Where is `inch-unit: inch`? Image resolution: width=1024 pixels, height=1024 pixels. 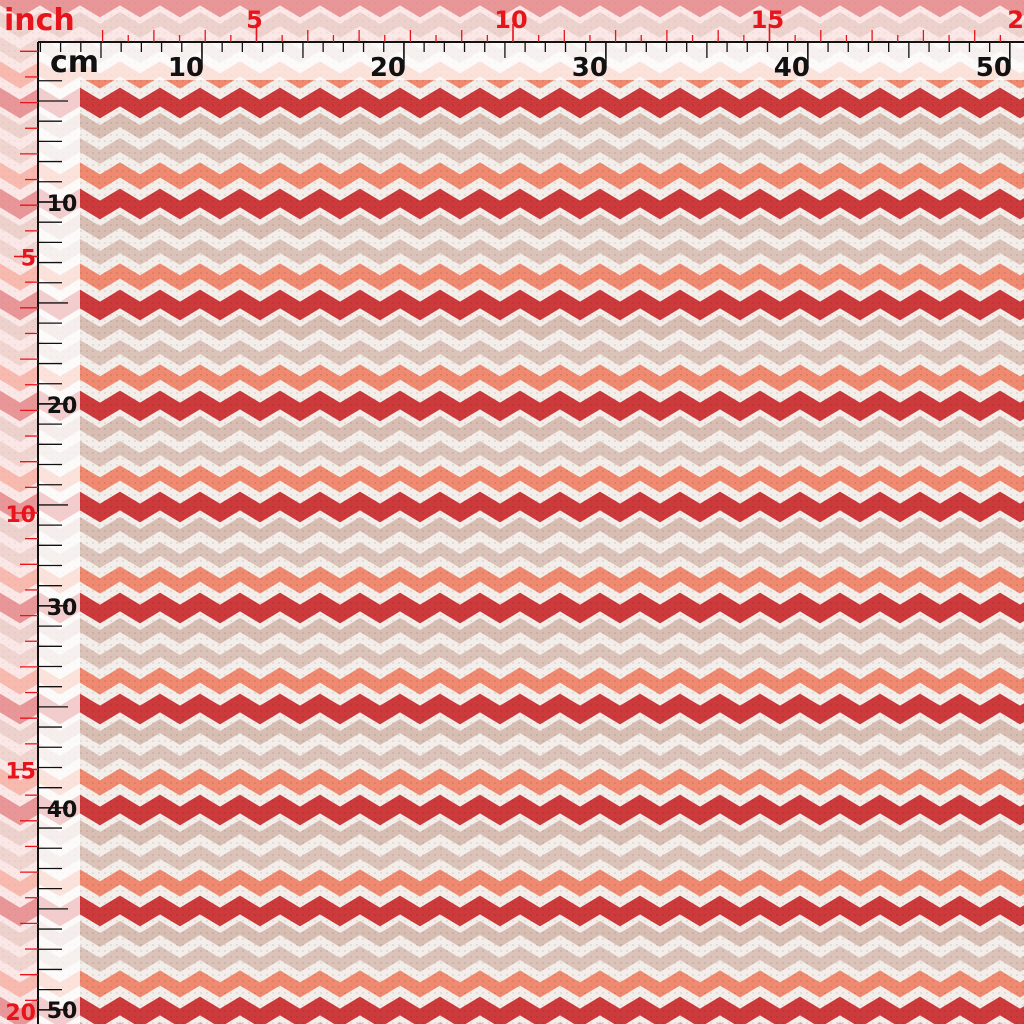 inch-unit: inch is located at coordinates (39, 20).